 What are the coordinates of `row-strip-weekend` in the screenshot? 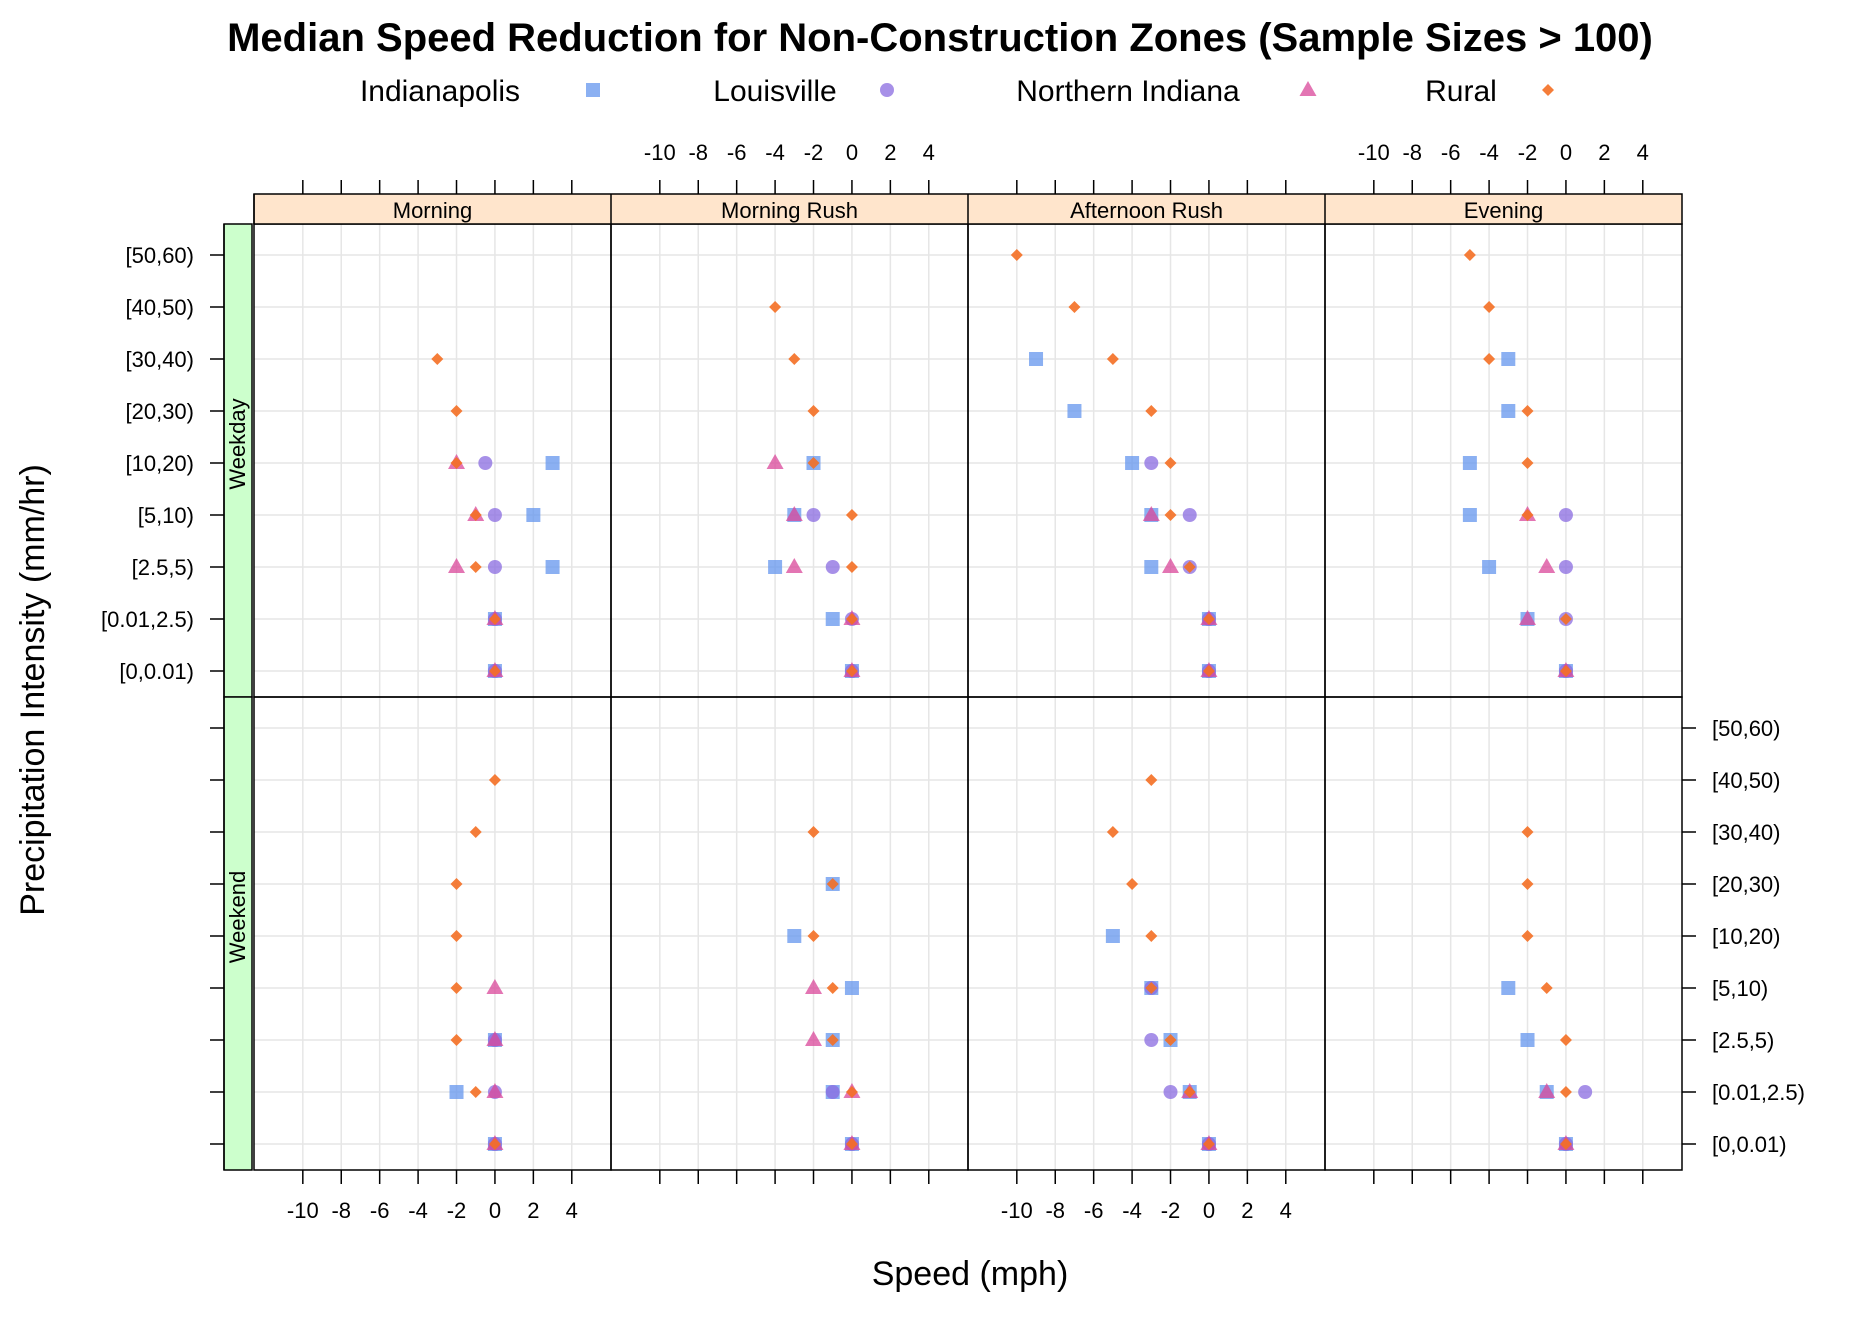 It's located at (238, 933).